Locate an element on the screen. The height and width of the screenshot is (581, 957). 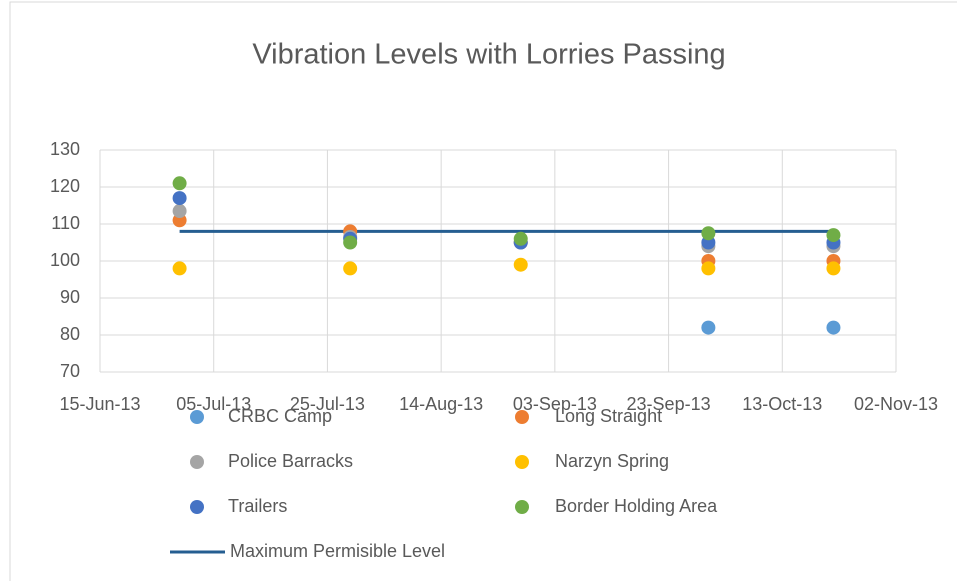
y-tick-label: 90 is located at coordinates (70, 297).